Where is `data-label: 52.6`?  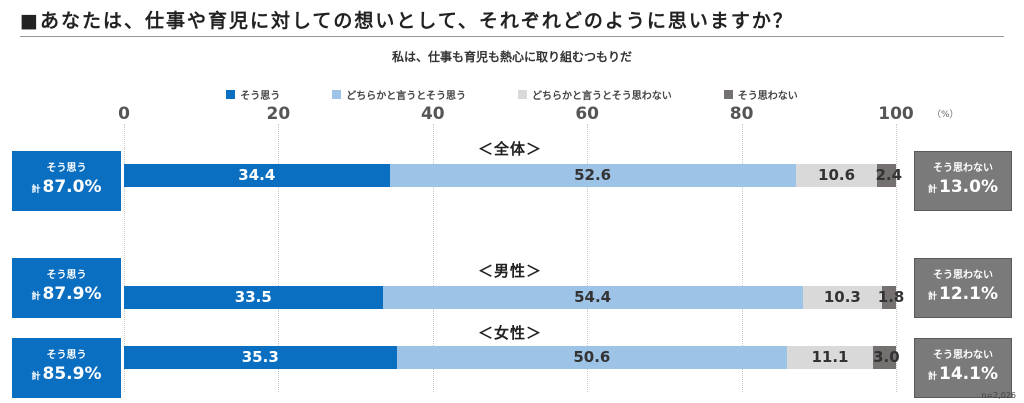 data-label: 52.6 is located at coordinates (593, 175).